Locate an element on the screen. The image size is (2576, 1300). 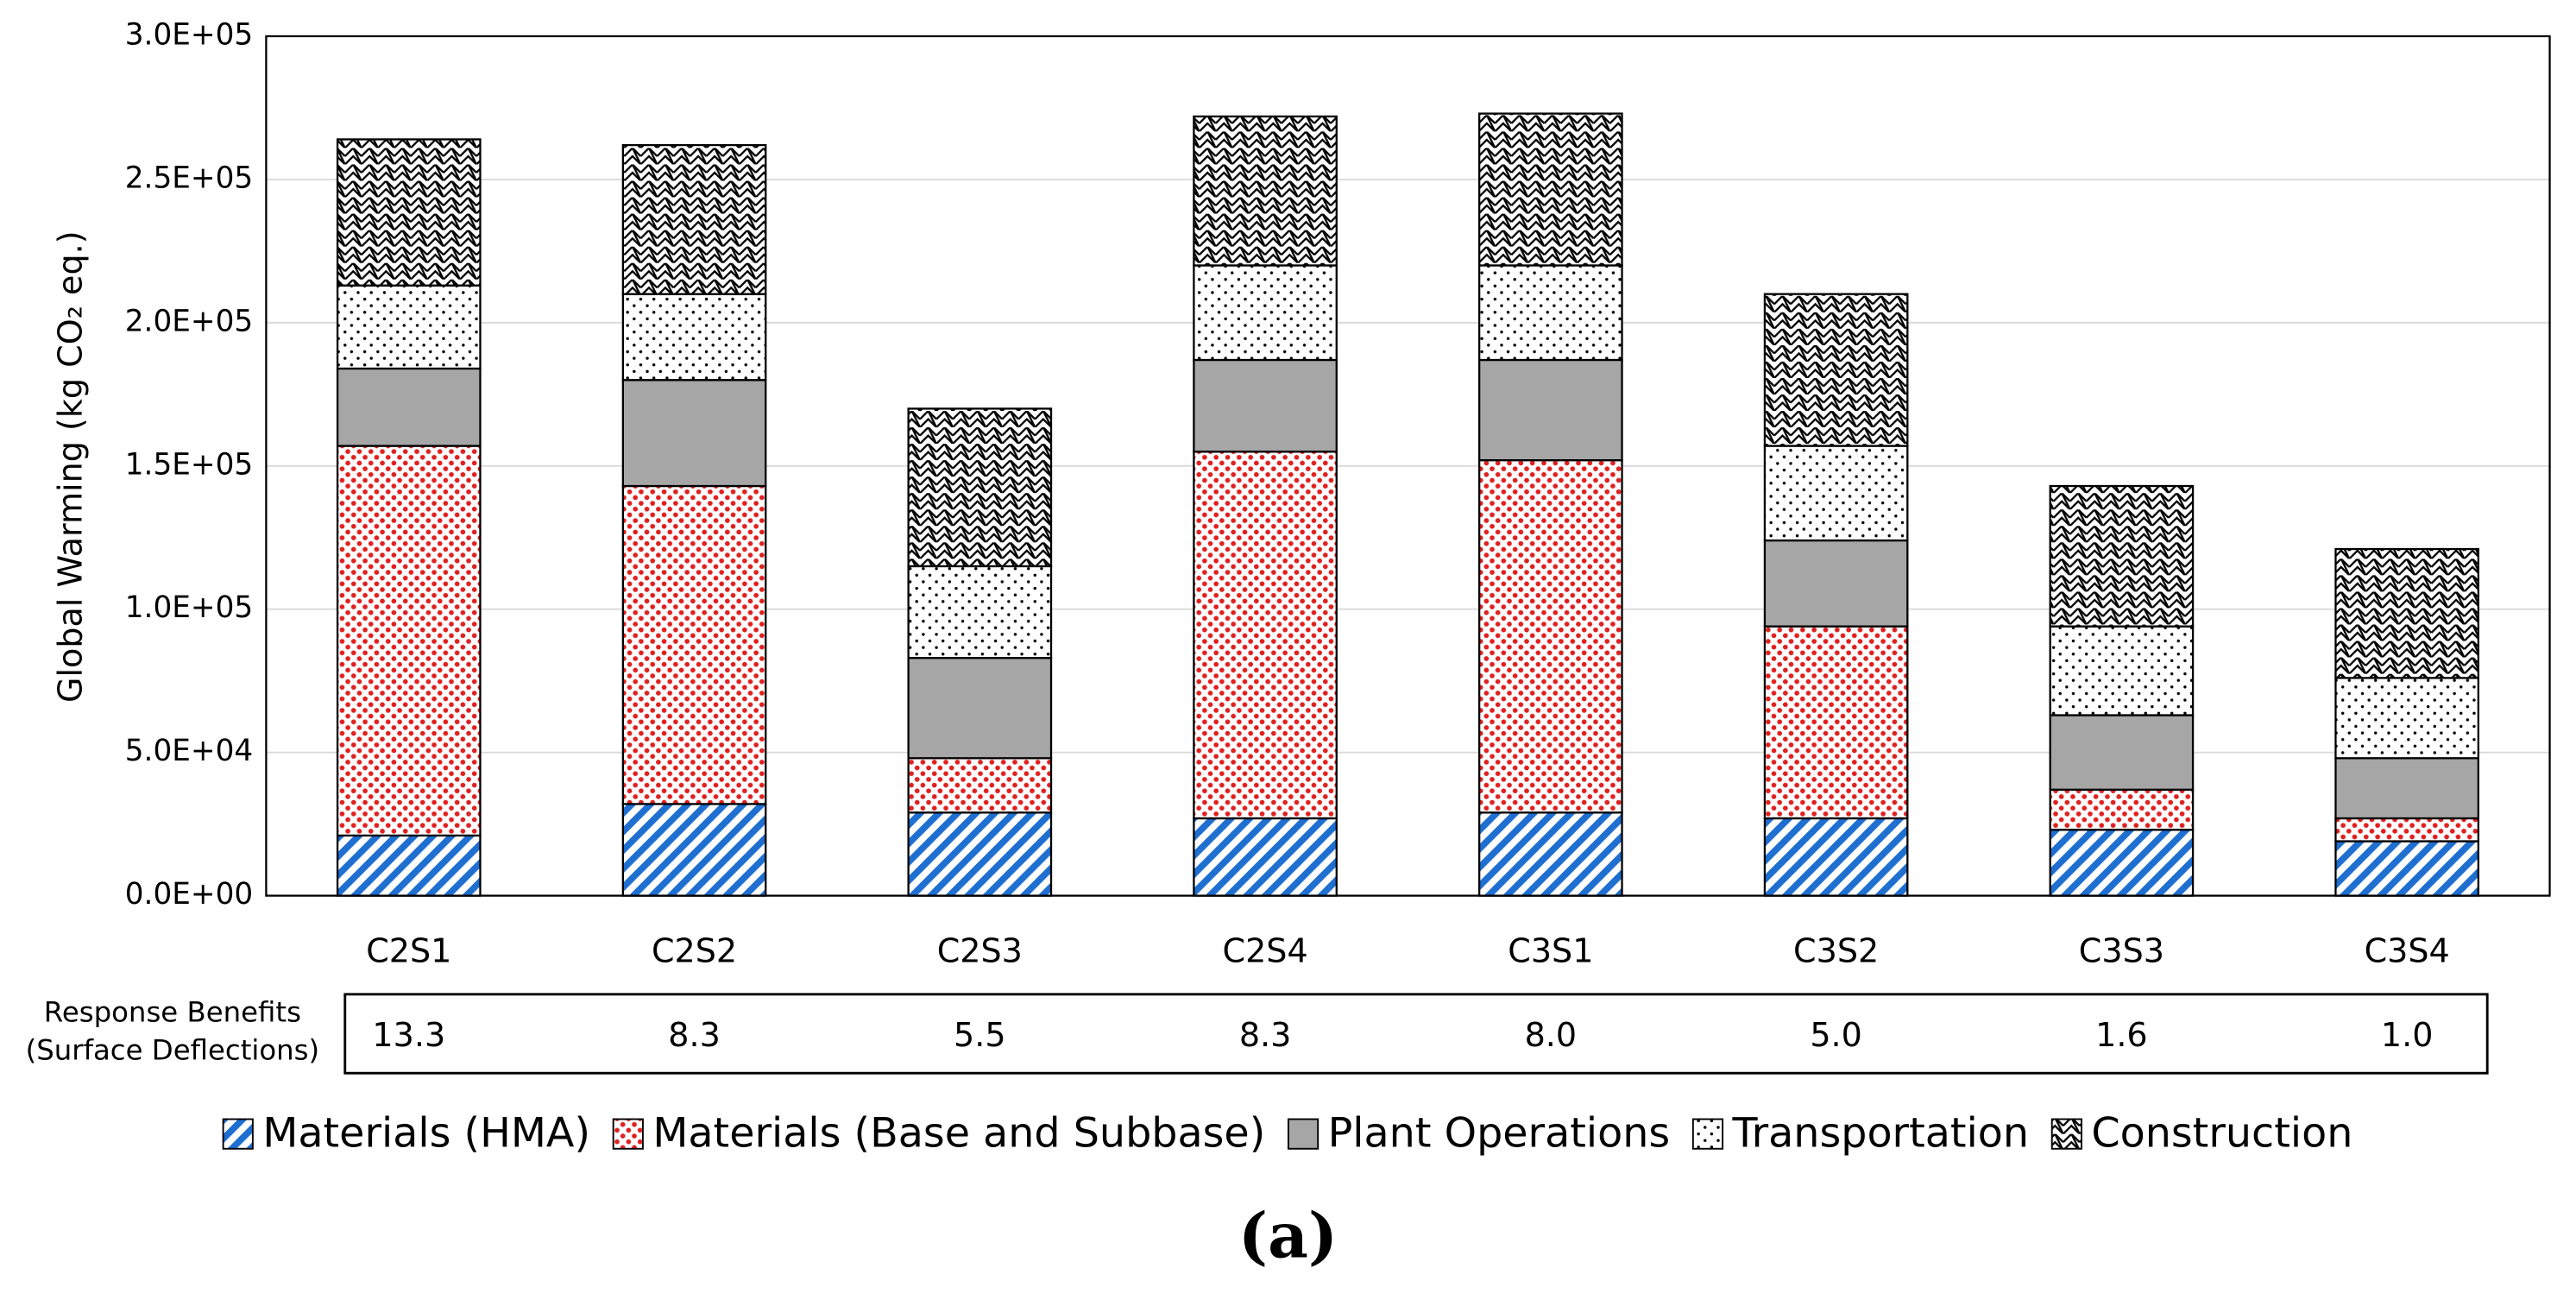
x-tick-label: C2S1 is located at coordinates (408, 951).